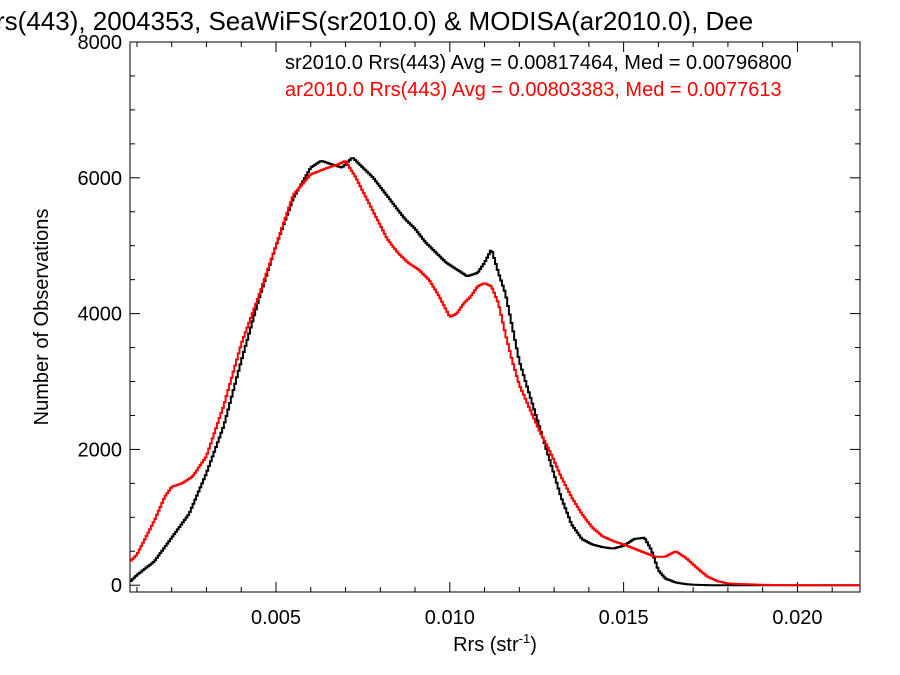 This screenshot has width=900, height=675. What do you see at coordinates (100, 450) in the screenshot?
I see `y-tick-label: 2000` at bounding box center [100, 450].